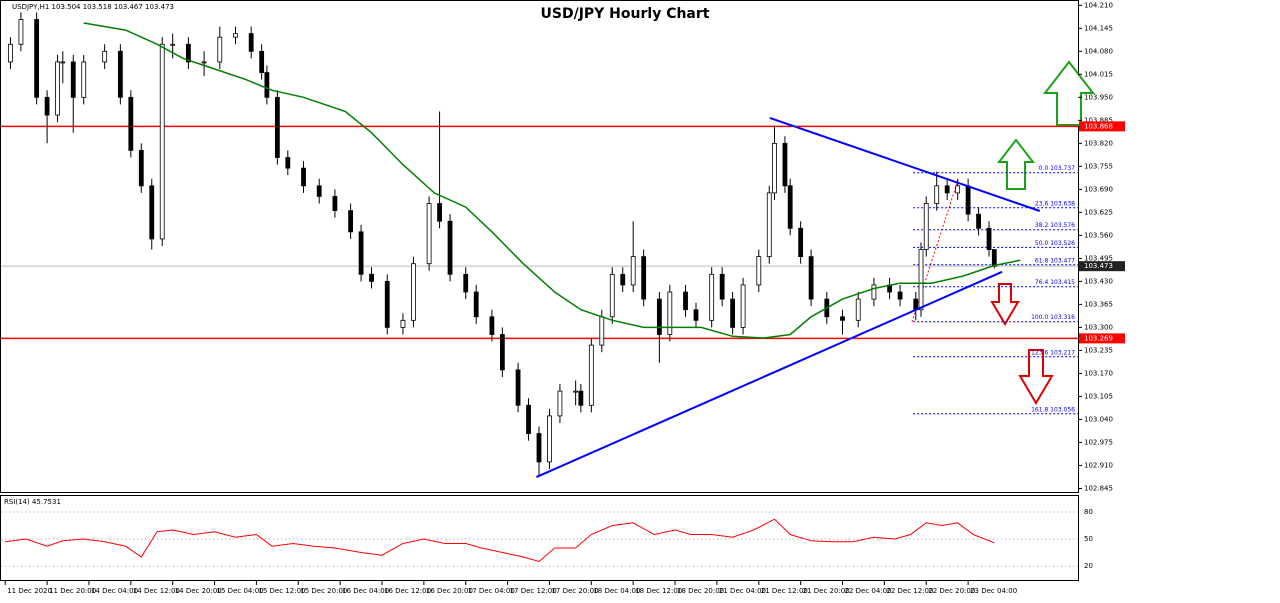  I want to click on y-tick-label: 103.300, so click(1098, 327).